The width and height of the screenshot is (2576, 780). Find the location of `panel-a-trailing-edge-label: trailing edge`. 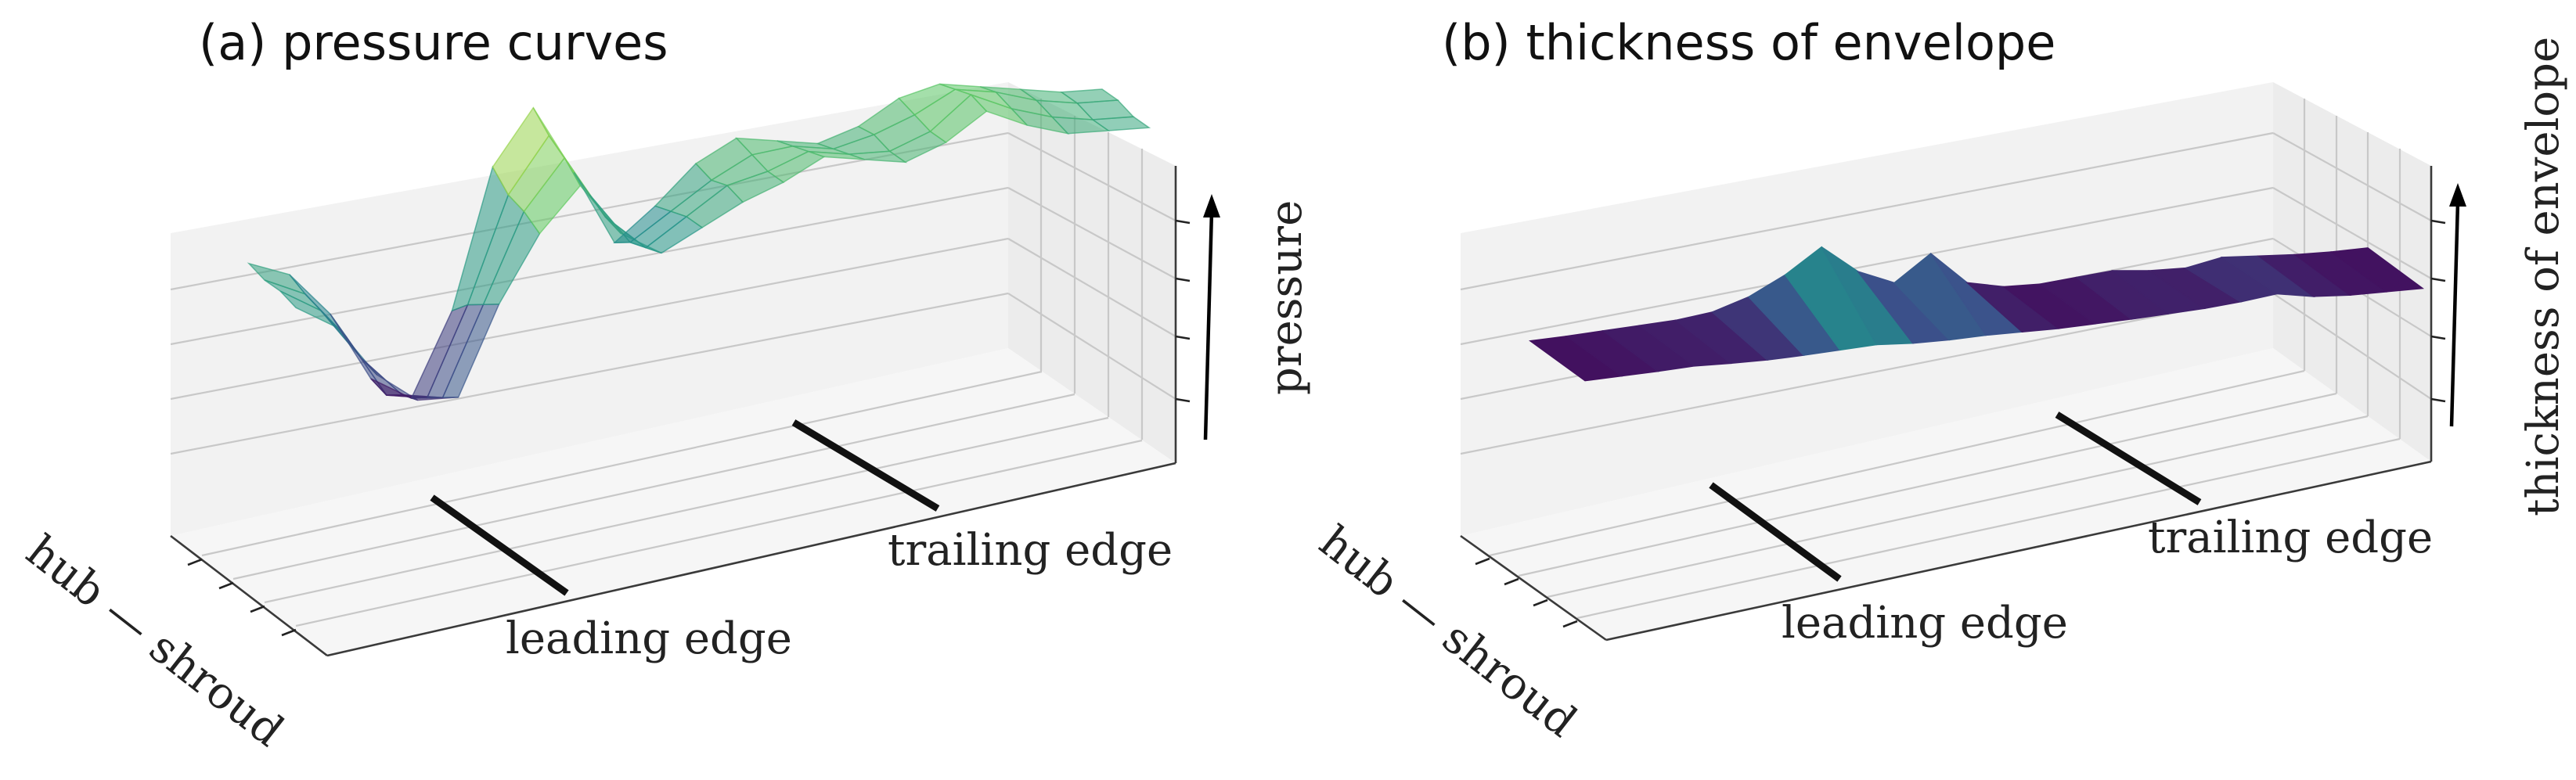

panel-a-trailing-edge-label: trailing edge is located at coordinates (1030, 550).